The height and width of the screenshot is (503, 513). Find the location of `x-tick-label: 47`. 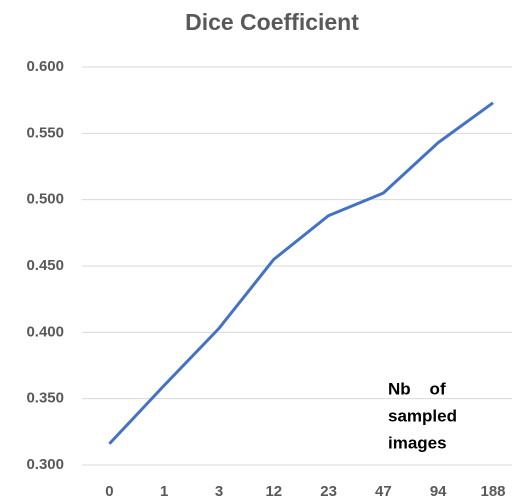

x-tick-label: 47 is located at coordinates (383, 491).